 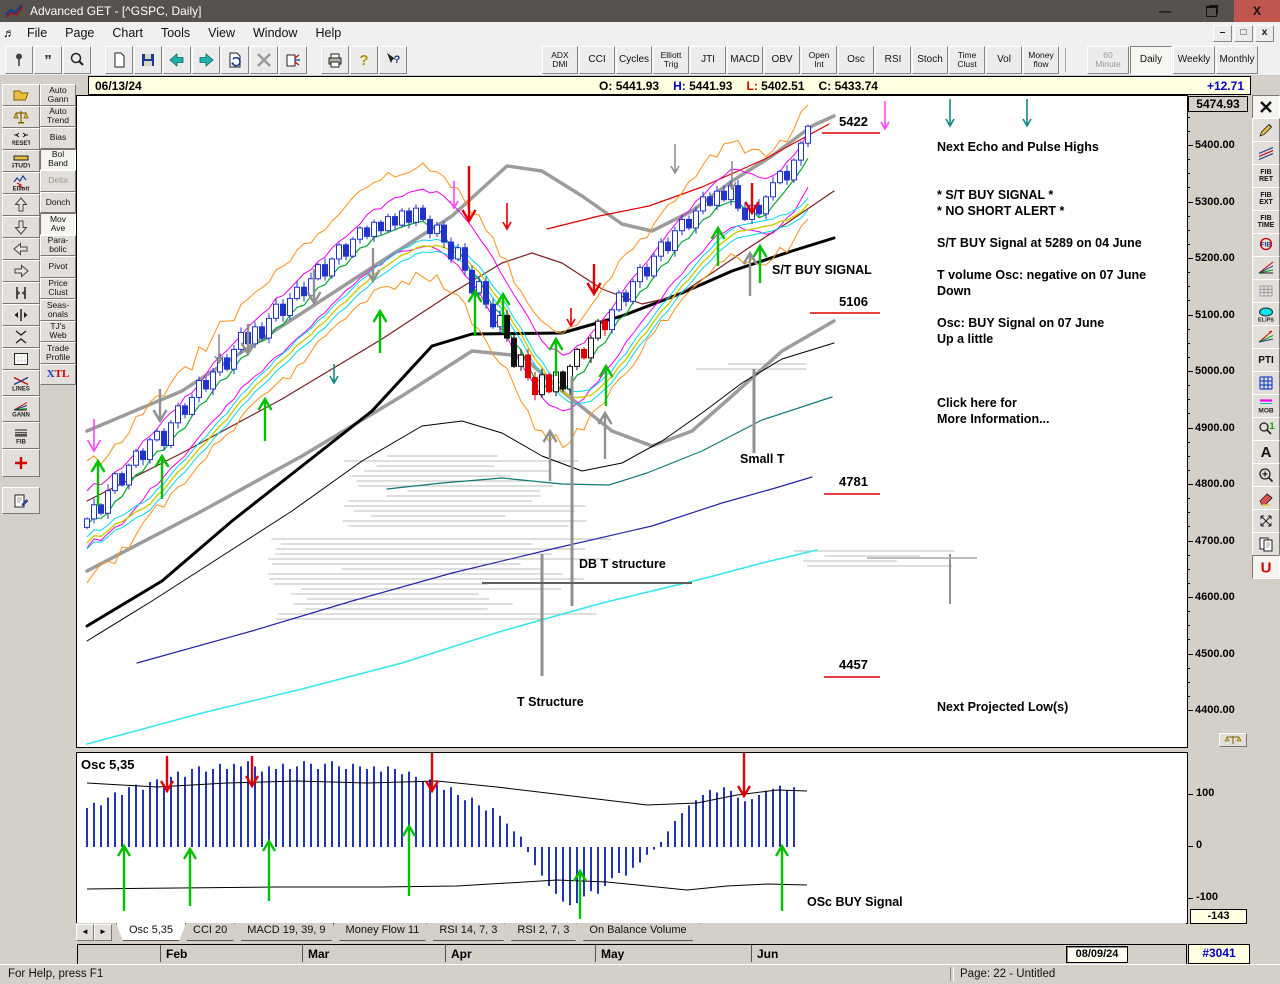 What do you see at coordinates (58, 138) in the screenshot?
I see `bias-button: Bias` at bounding box center [58, 138].